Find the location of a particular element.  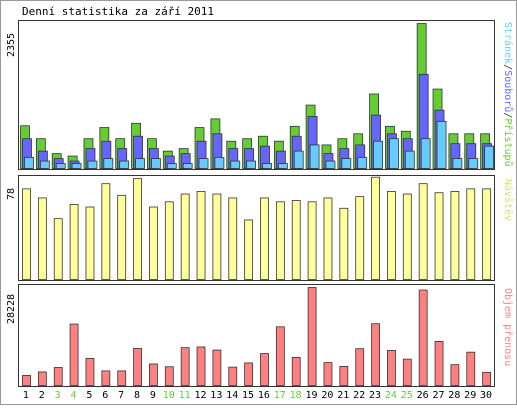

day-label: 20 is located at coordinates (327, 395).